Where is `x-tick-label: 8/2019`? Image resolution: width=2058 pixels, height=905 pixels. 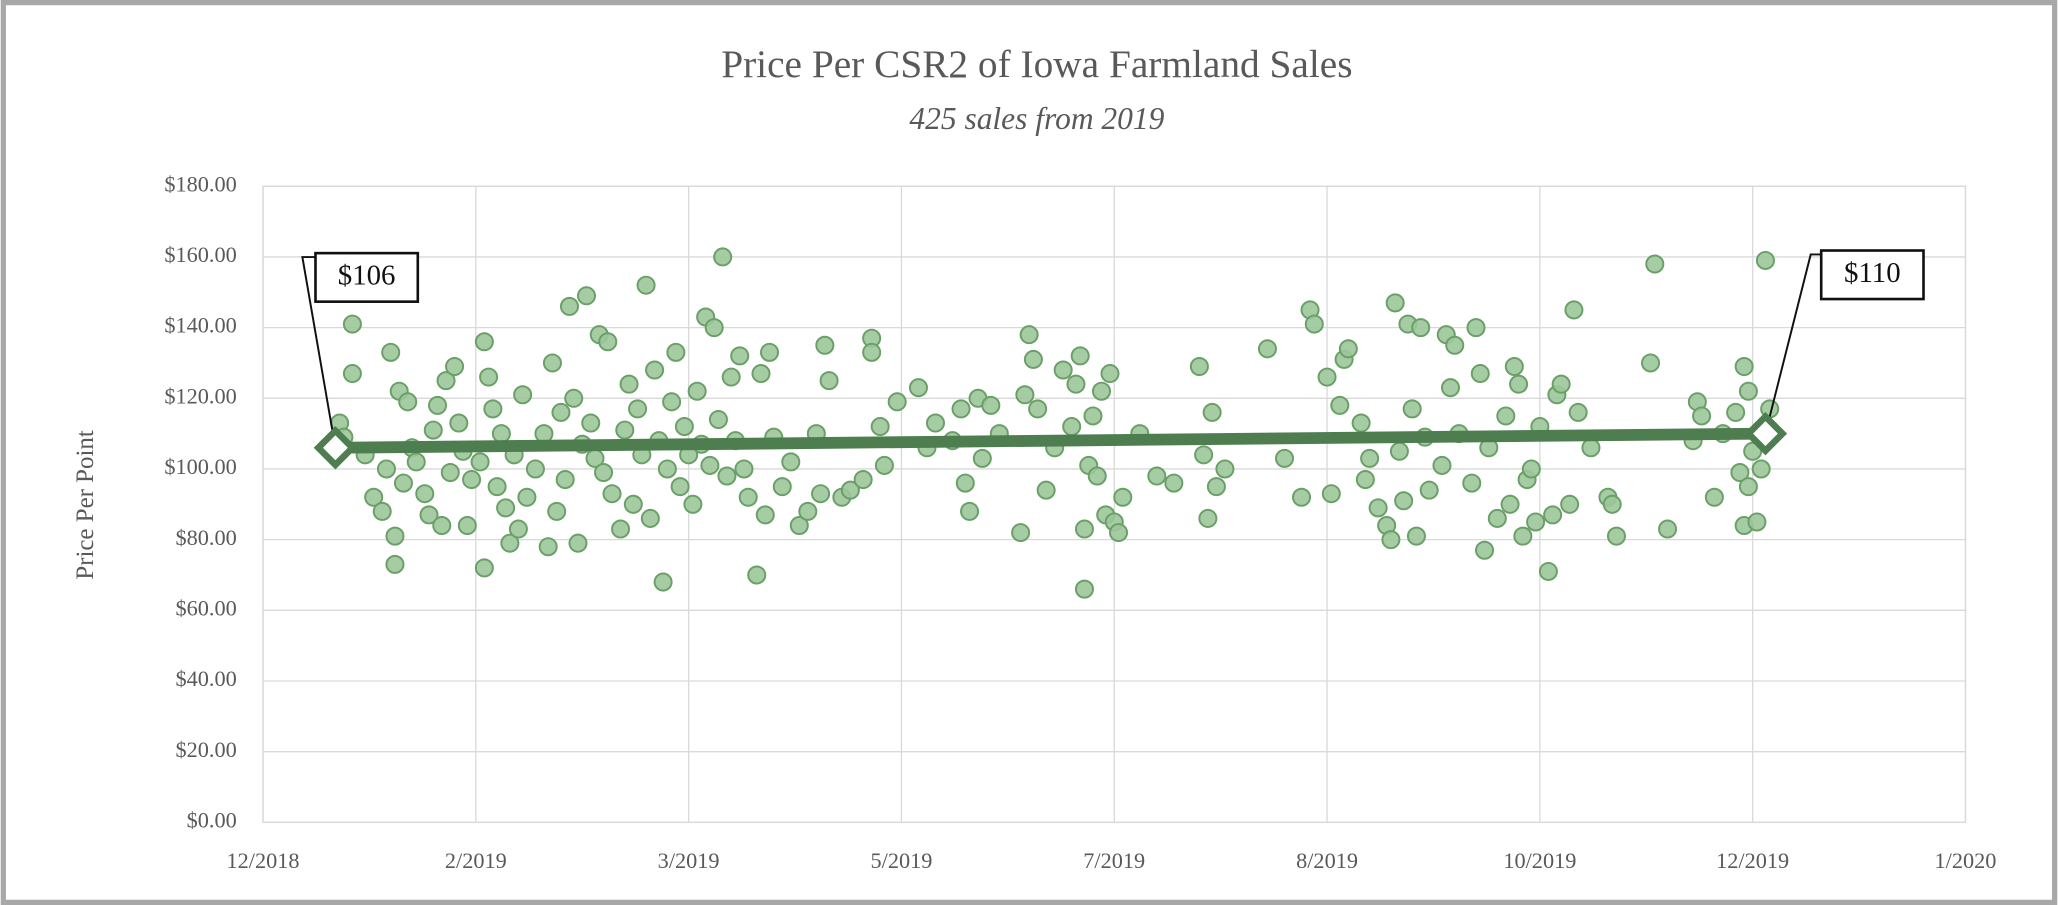 x-tick-label: 8/2019 is located at coordinates (1327, 860).